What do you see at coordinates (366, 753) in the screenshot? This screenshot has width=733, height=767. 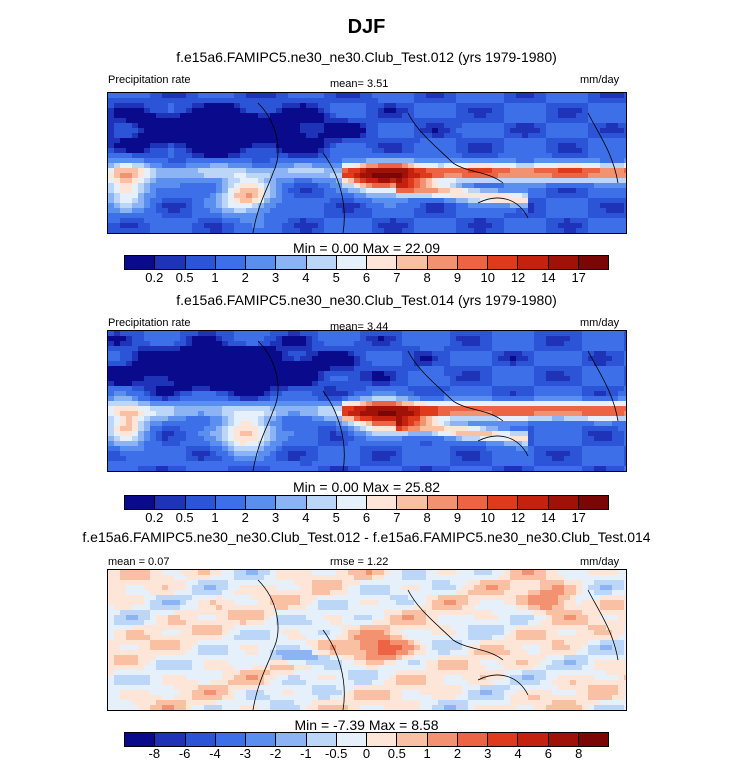 I see `colorbar-3-tick-label: 0` at bounding box center [366, 753].